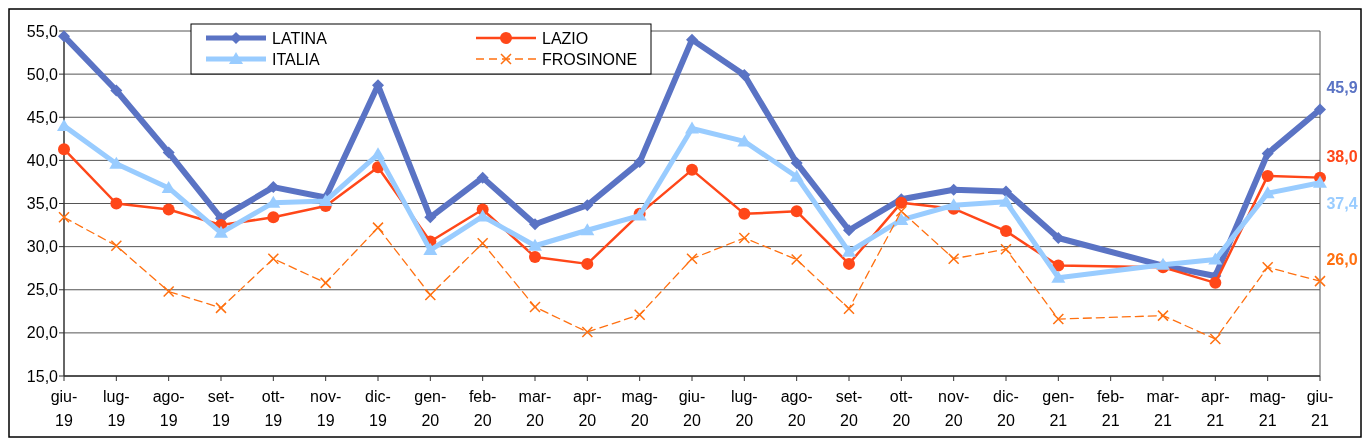 The width and height of the screenshot is (1370, 446). What do you see at coordinates (42, 247) in the screenshot?
I see `y-tick-label: 30,0` at bounding box center [42, 247].